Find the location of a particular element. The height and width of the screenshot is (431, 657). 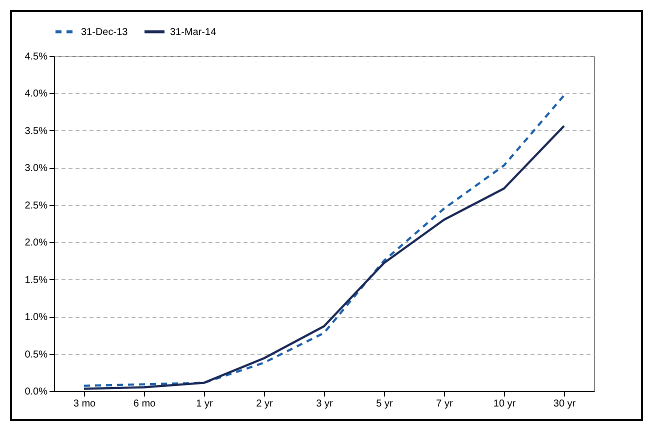

x-tick-label: 2 yr is located at coordinates (265, 404).